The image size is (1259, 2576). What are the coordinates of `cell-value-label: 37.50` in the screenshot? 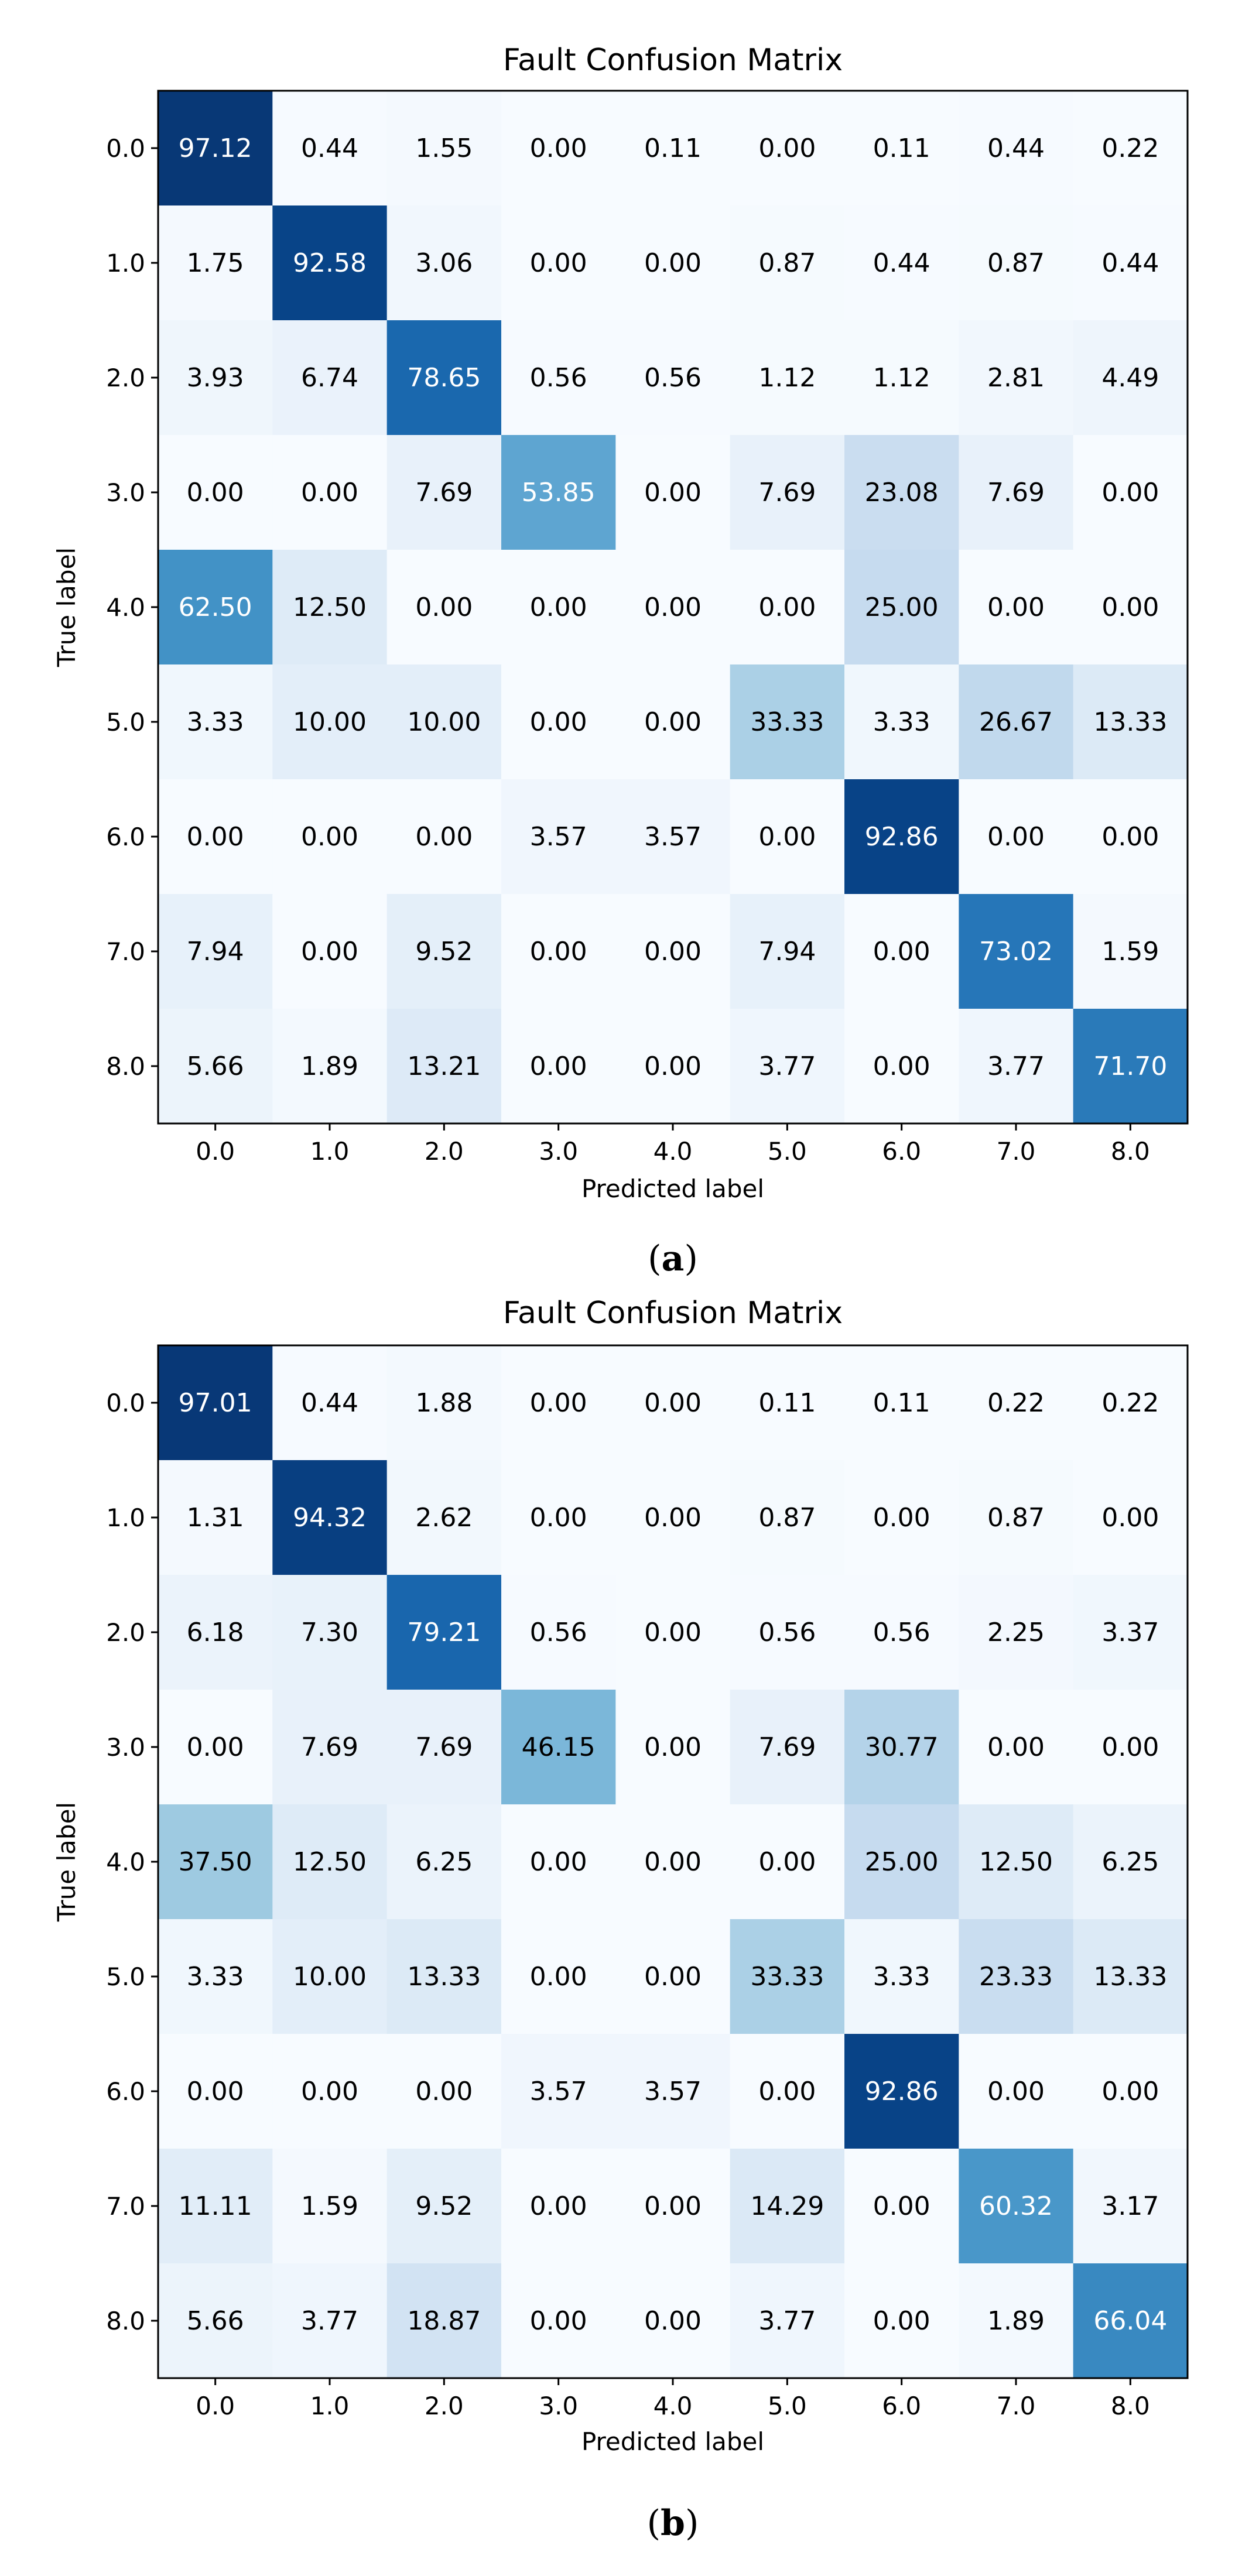 It's located at (216, 1862).